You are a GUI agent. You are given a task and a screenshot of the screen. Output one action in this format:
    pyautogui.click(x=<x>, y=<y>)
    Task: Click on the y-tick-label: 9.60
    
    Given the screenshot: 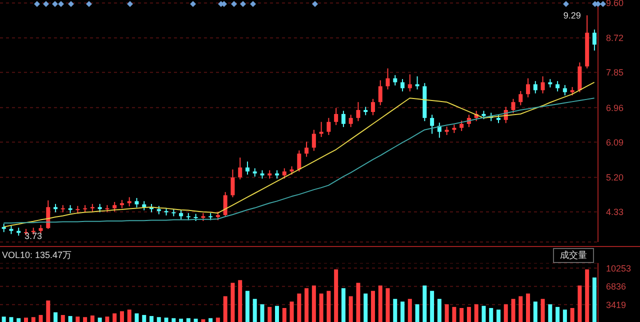 What is the action you would take?
    pyautogui.click(x=615, y=4)
    